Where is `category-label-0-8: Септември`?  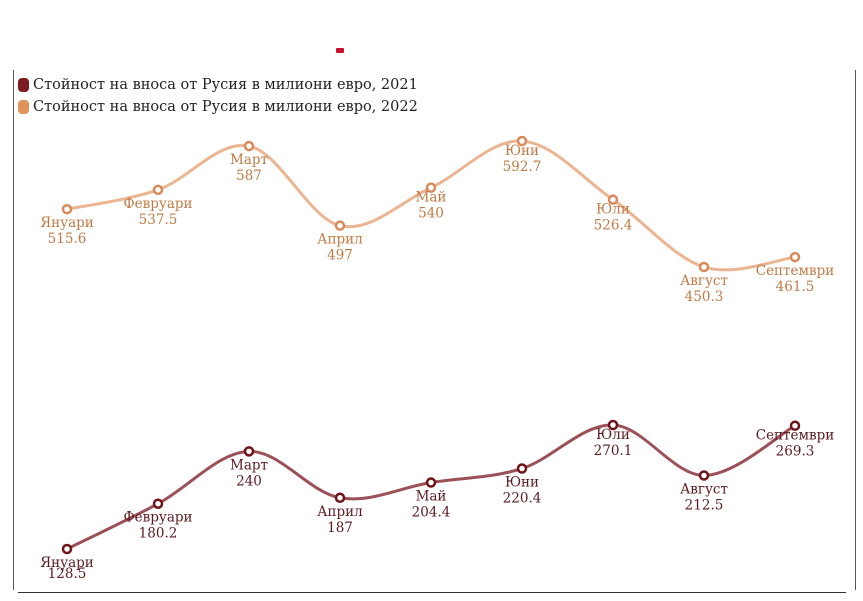
category-label-0-8: Септември is located at coordinates (795, 436).